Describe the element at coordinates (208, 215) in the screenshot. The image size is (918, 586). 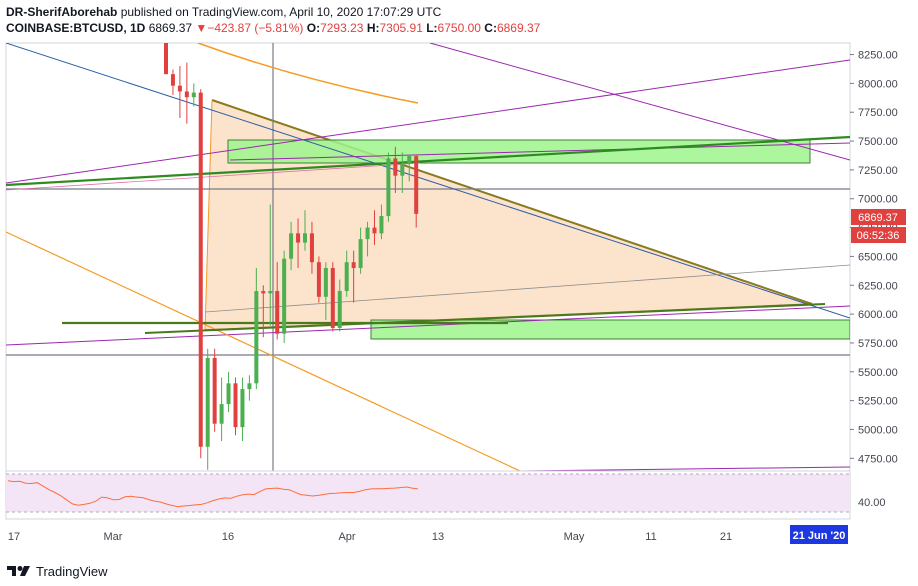
I see `triangle-left-edge` at that location.